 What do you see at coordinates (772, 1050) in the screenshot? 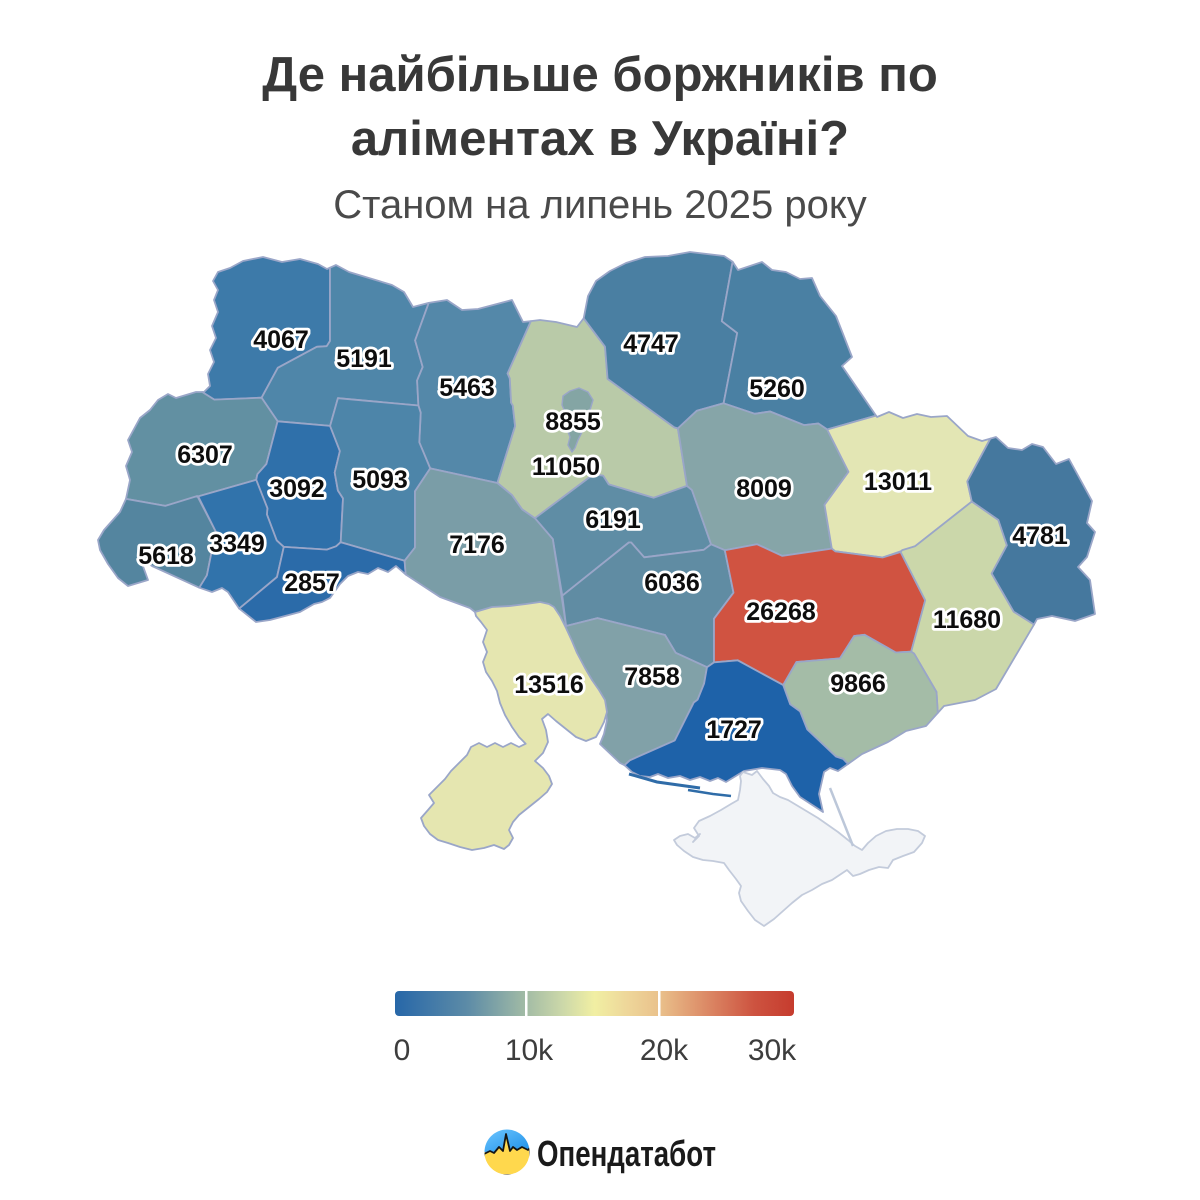
I see `svg-text: 30k` at bounding box center [772, 1050].